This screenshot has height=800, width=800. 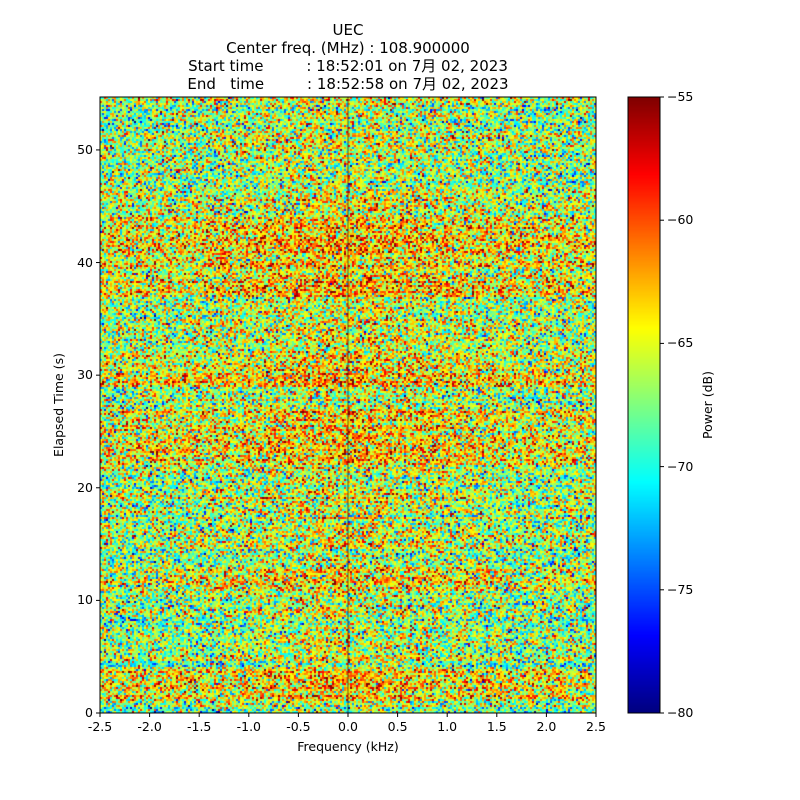 I want to click on colorbar-tick-label: −75, so click(x=680, y=589).